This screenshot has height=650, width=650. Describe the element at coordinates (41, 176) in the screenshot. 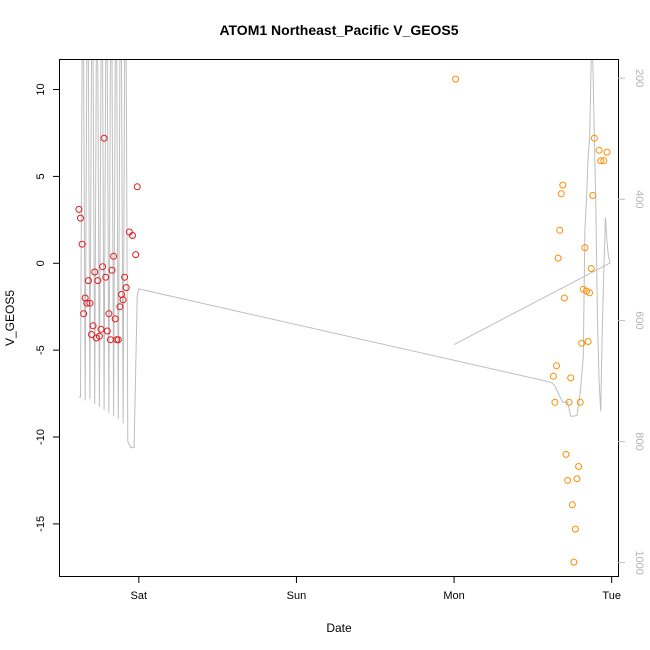

I see `y-tick-label-5: 5` at that location.